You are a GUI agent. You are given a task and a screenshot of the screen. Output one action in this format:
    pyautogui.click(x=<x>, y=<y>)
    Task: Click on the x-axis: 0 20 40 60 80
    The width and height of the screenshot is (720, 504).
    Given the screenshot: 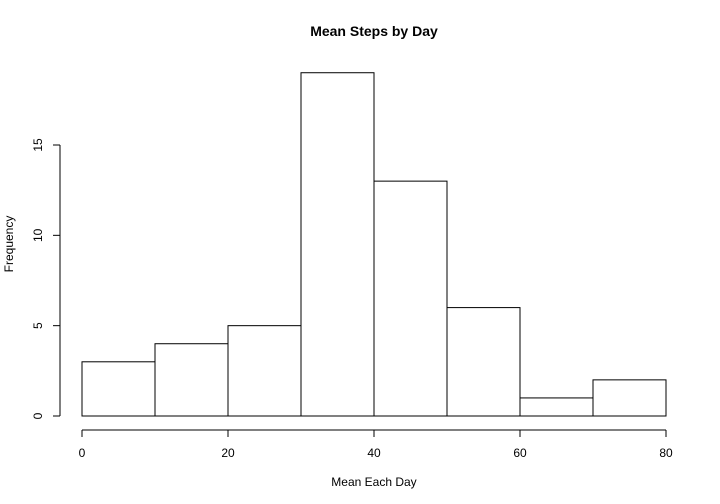 What is the action you would take?
    pyautogui.click(x=376, y=444)
    